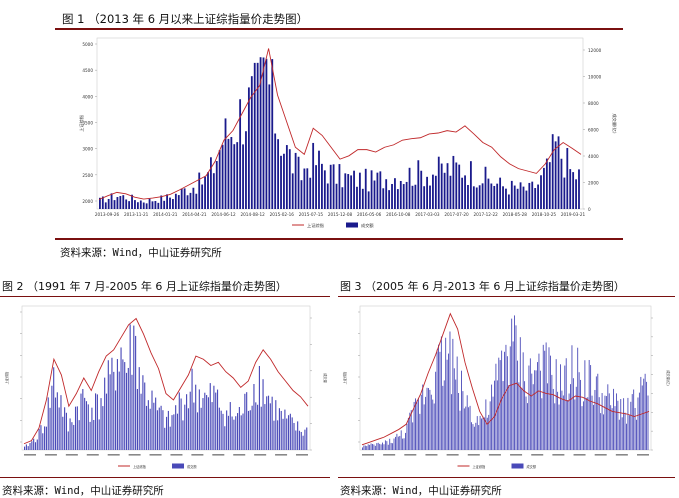 The image size is (679, 498). I want to click on left-axis-label: 上证综指, so click(344, 378).